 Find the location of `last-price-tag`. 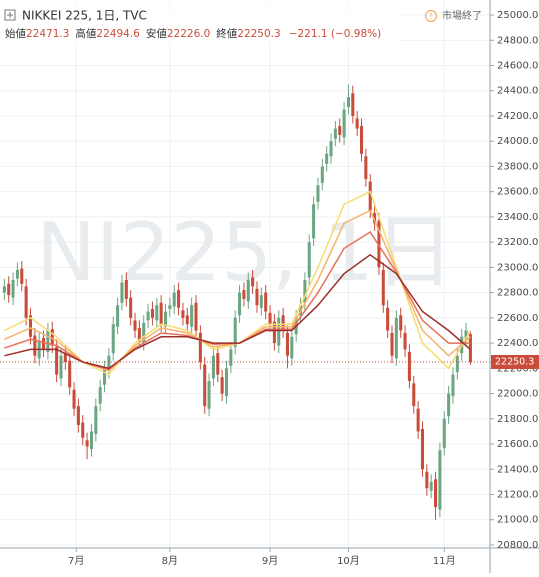

last-price-tag is located at coordinates (515, 361).